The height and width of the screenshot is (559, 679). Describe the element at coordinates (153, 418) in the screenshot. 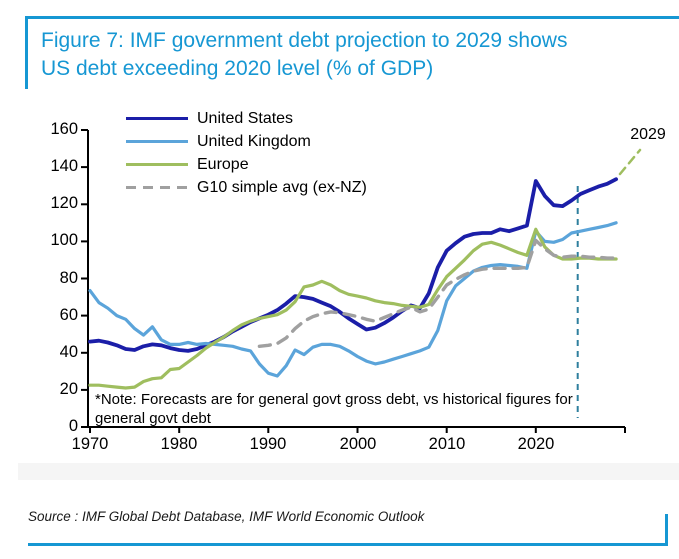

I see `chart-note-line2: general govt debt` at that location.